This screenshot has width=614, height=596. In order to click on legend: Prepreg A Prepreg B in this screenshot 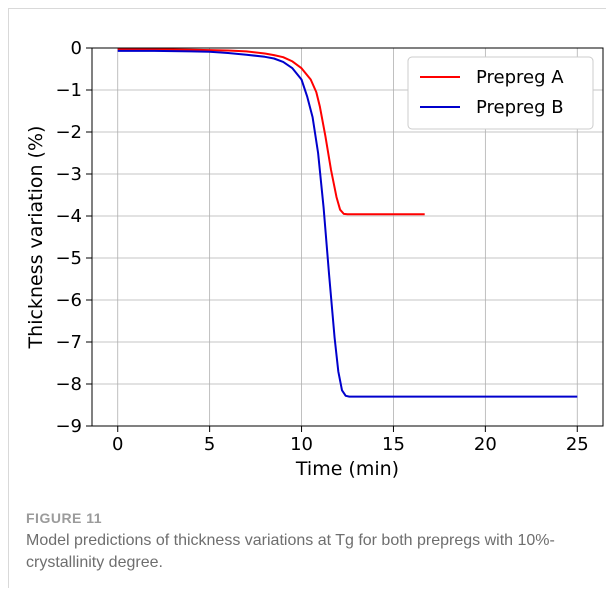, I will do `click(500, 93)`.